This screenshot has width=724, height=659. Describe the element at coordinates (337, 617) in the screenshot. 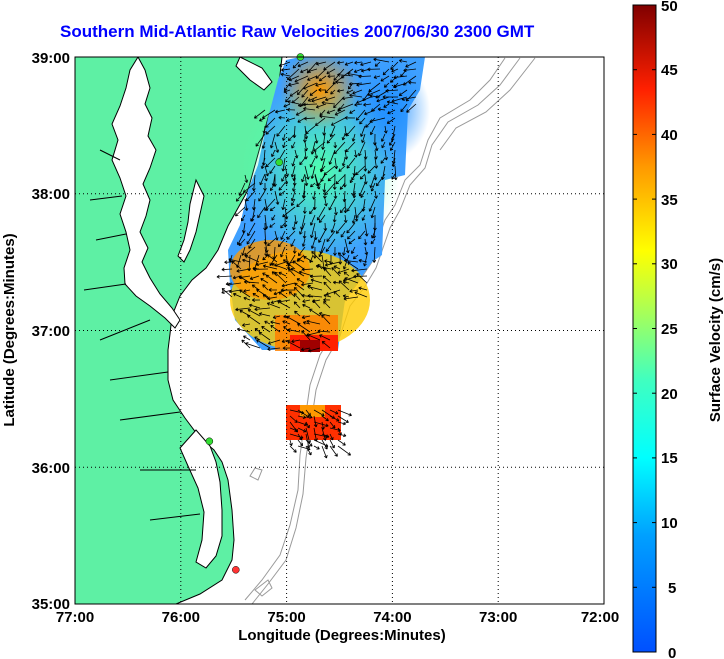

I see `x-axis-ticks: 77:00 76:00 75:00 74:00 73:00 72:00` at that location.